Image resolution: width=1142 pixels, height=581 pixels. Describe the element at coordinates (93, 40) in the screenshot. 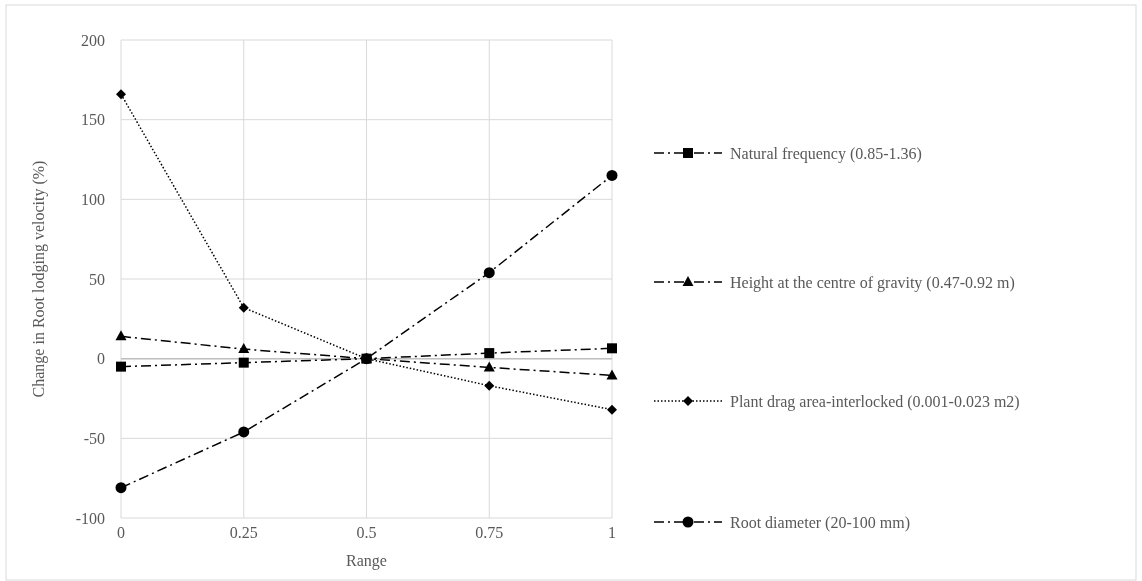

I see `y-tick-label: 200` at that location.